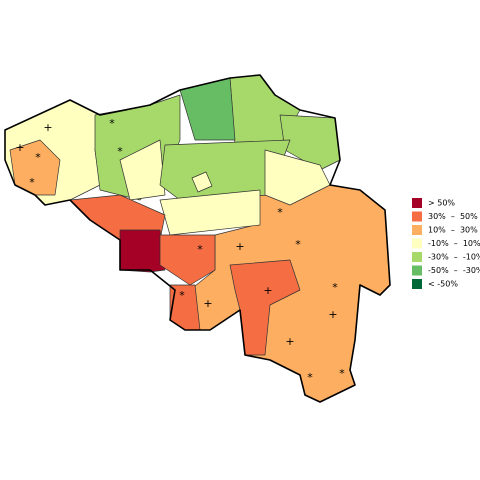 Image resolution: width=480 pixels, height=480 pixels. Describe the element at coordinates (454, 243) in the screenshot. I see `legend-label: -10% – 10%` at that location.